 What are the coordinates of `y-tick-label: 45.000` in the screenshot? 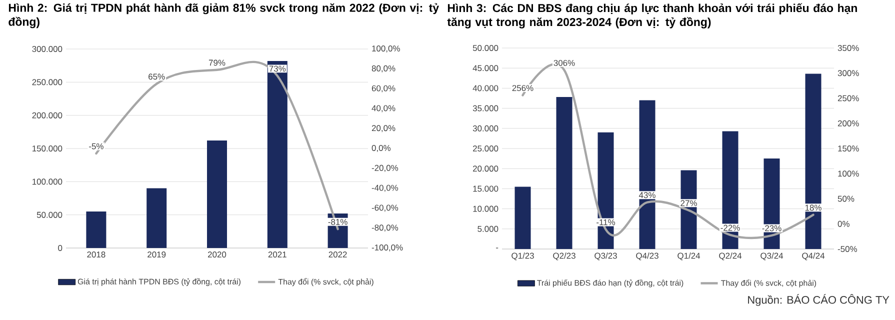 It's located at (485, 68).